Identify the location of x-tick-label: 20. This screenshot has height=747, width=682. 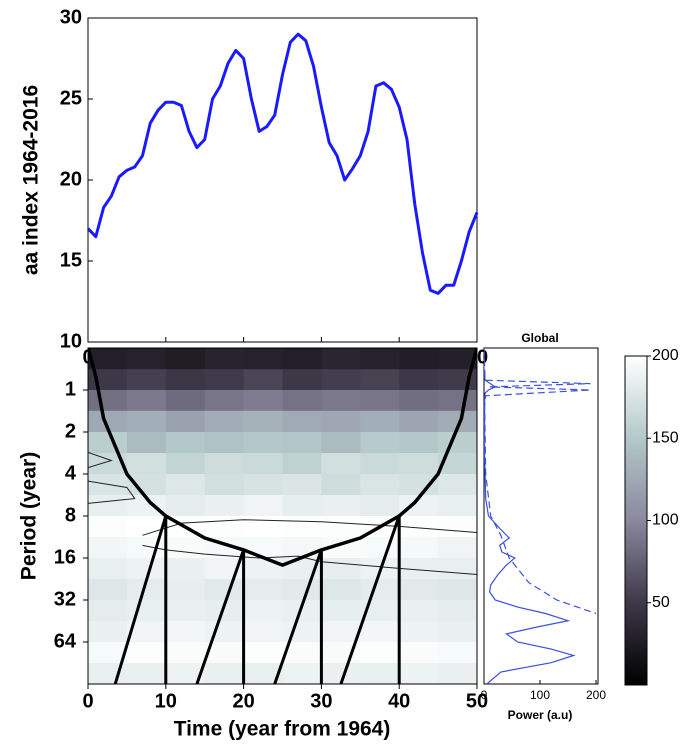
(243, 701).